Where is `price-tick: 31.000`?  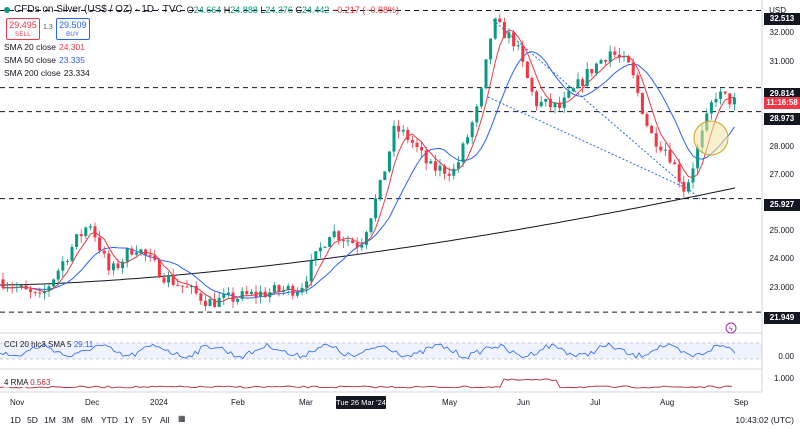 price-tick: 31.000 is located at coordinates (781, 61).